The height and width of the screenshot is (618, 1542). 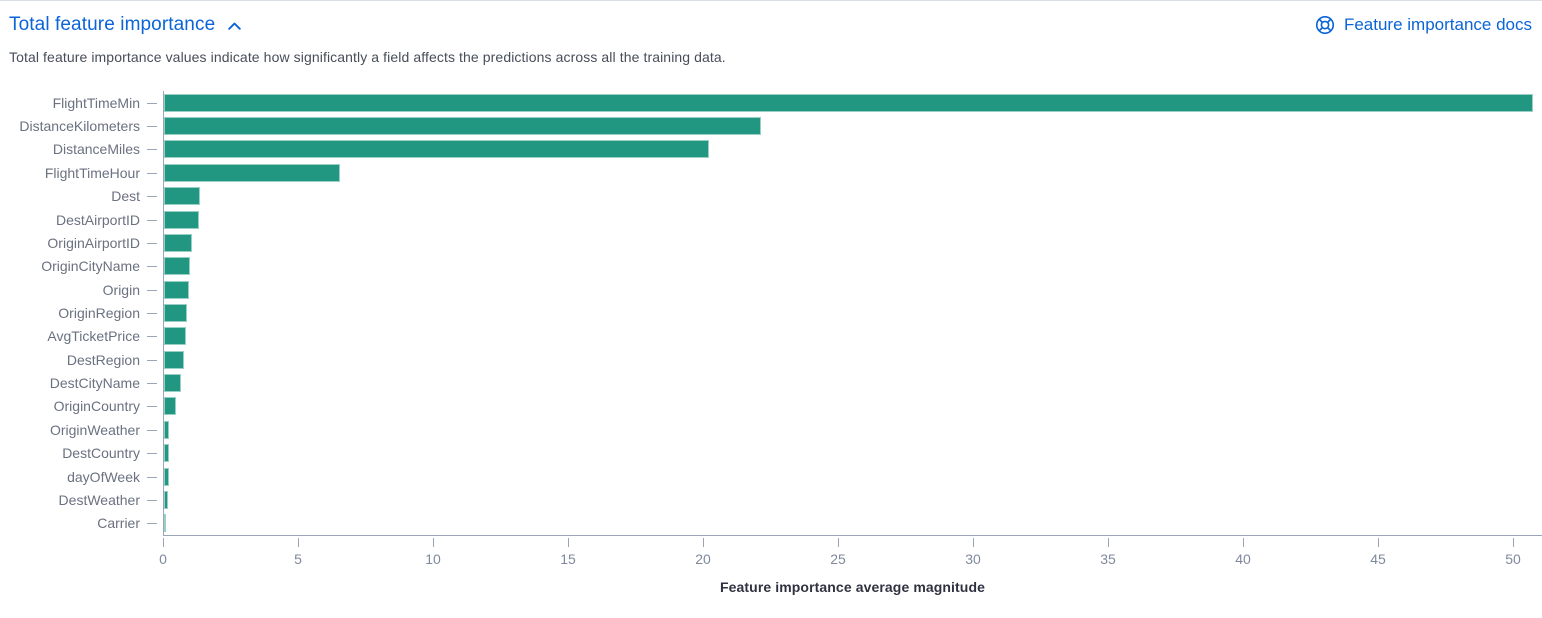 What do you see at coordinates (852, 535) in the screenshot?
I see `x-axis-domain-line` at bounding box center [852, 535].